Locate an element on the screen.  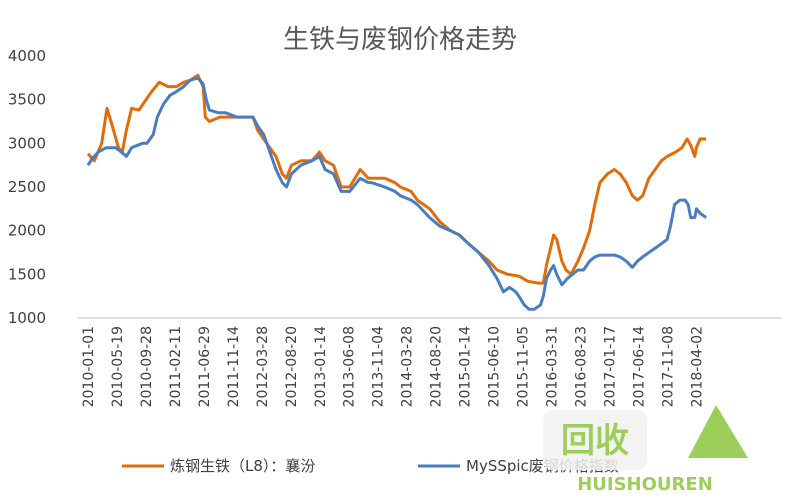
x-tick-label: 2011-02-11 is located at coordinates (176, 366).